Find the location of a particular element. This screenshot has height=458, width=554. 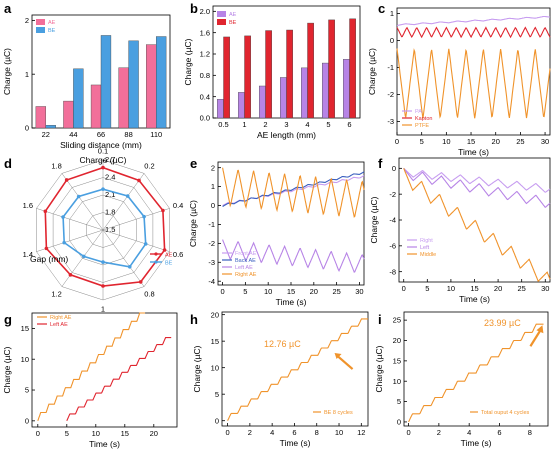

radar-ring-label: 2.1 is located at coordinates (110, 194).